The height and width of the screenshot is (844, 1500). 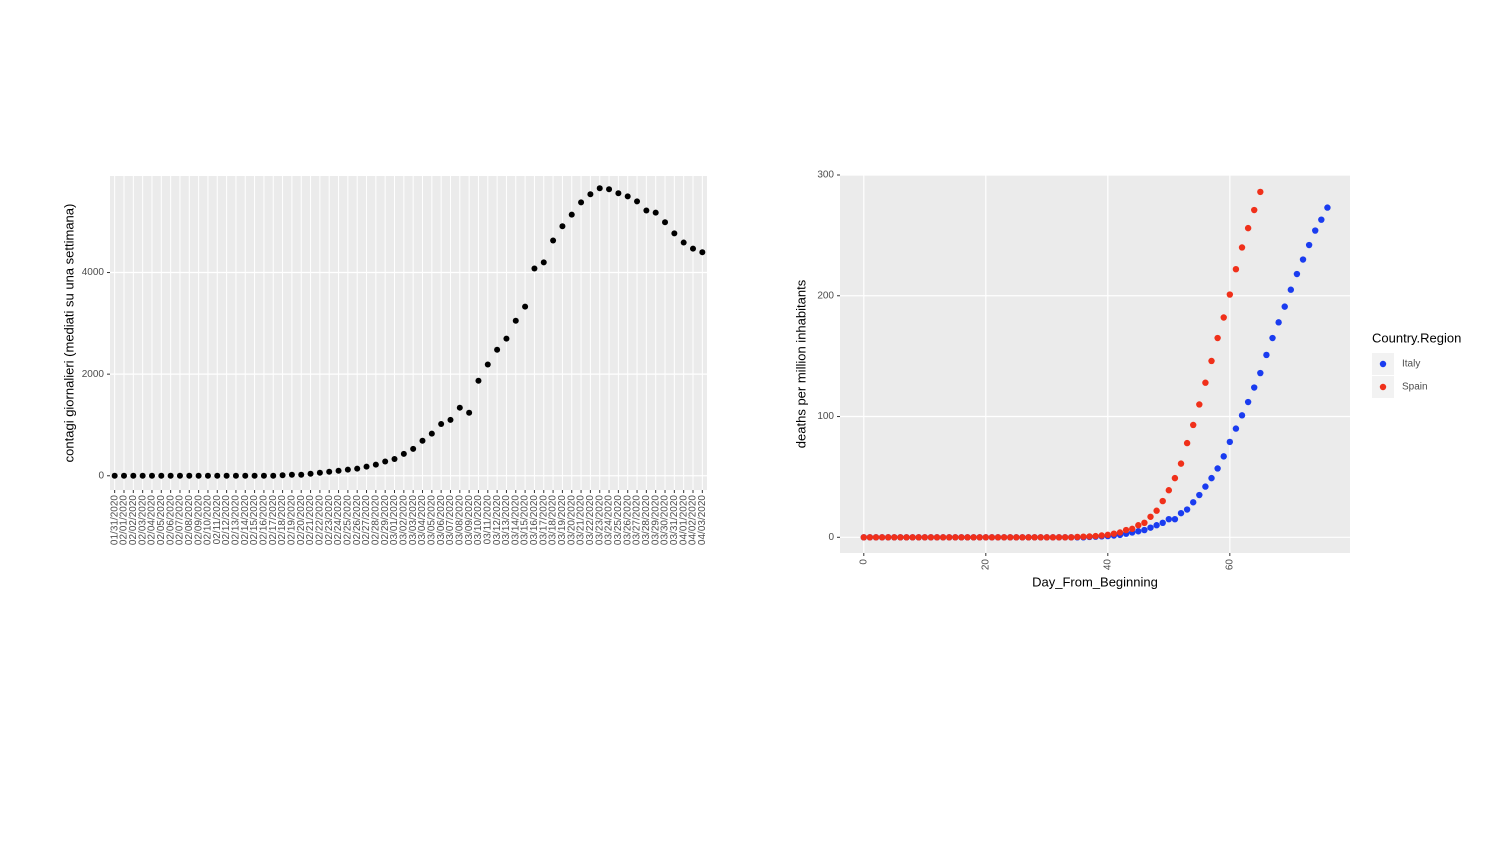 What do you see at coordinates (189, 520) in the screenshot?
I see `x-tick-label: 02/08/2020` at bounding box center [189, 520].